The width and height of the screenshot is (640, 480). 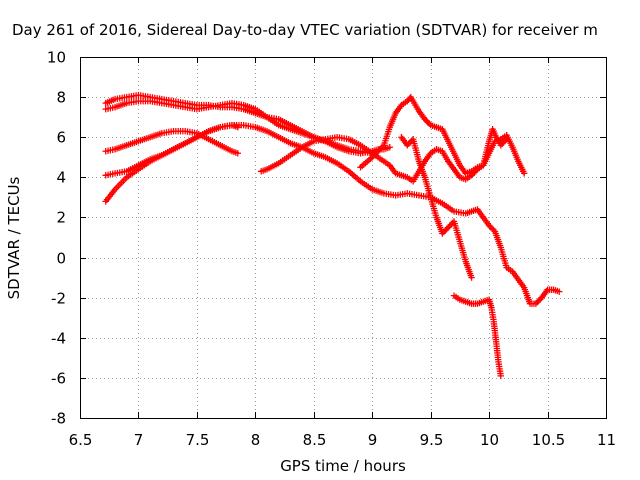 I want to click on x-tick-label: 8, so click(x=256, y=440).